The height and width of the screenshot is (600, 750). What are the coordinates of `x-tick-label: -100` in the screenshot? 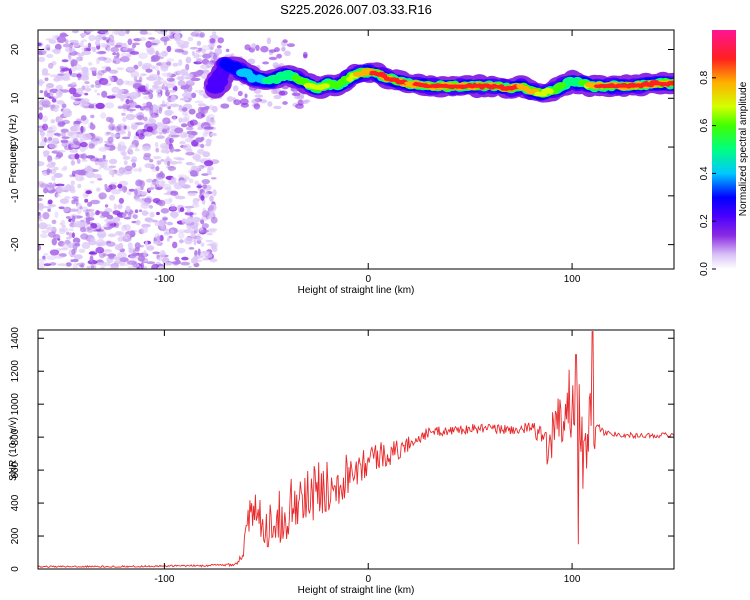 It's located at (164, 279).